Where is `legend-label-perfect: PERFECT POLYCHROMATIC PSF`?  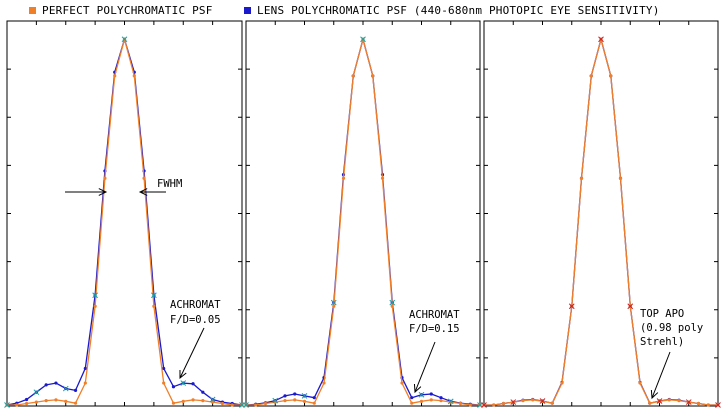 legend-label-perfect: PERFECT POLYCHROMATIC PSF is located at coordinates (127, 10).